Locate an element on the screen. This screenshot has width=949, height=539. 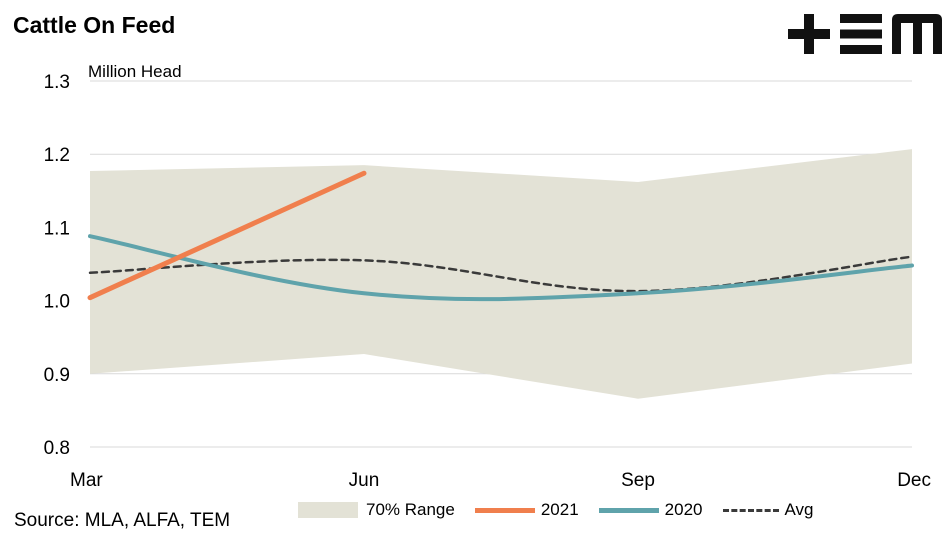
legend-item-range: 70% Range is located at coordinates (386, 510).